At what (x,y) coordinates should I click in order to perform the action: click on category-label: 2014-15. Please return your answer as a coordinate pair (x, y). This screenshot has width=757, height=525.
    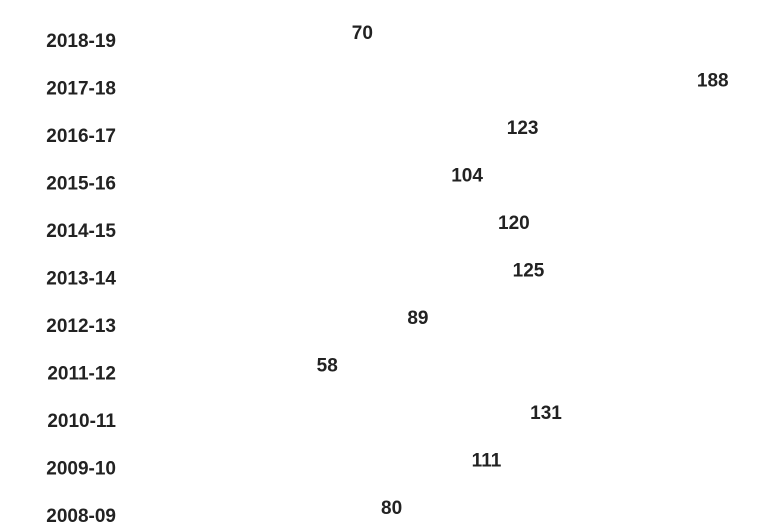
    Looking at the image, I should click on (81, 231).